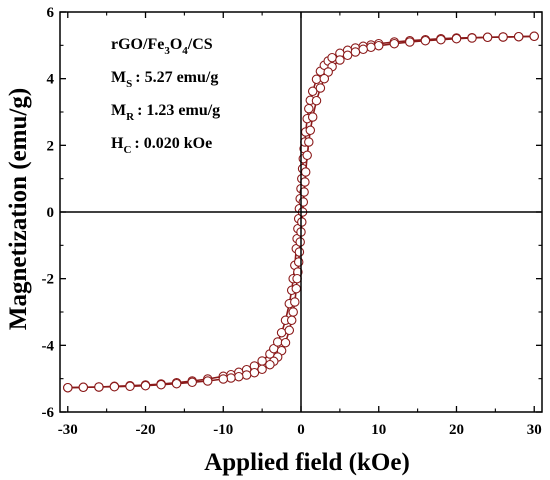 This screenshot has height=480, width=550. I want to click on x-tick-label: 10, so click(378, 430).